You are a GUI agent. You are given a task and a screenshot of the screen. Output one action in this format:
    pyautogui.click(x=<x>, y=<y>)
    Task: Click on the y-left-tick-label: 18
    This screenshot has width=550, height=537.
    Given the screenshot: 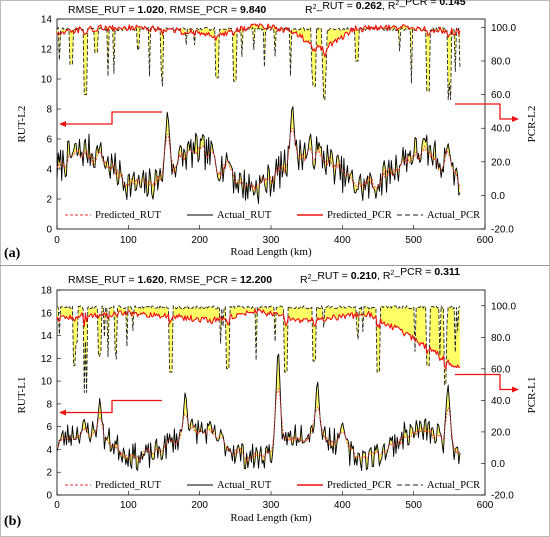 What is the action you would take?
    pyautogui.click(x=47, y=291)
    